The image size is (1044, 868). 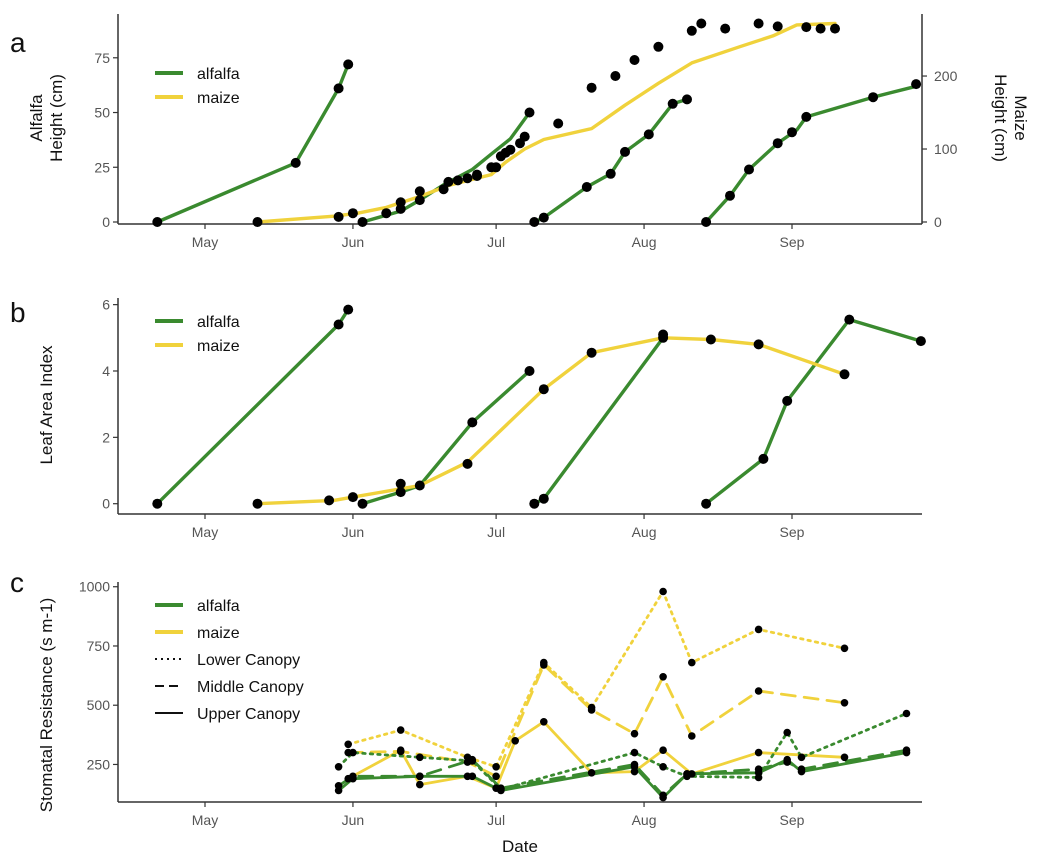 What do you see at coordinates (99, 705) in the screenshot?
I see `y-tick-label: 500` at bounding box center [99, 705].